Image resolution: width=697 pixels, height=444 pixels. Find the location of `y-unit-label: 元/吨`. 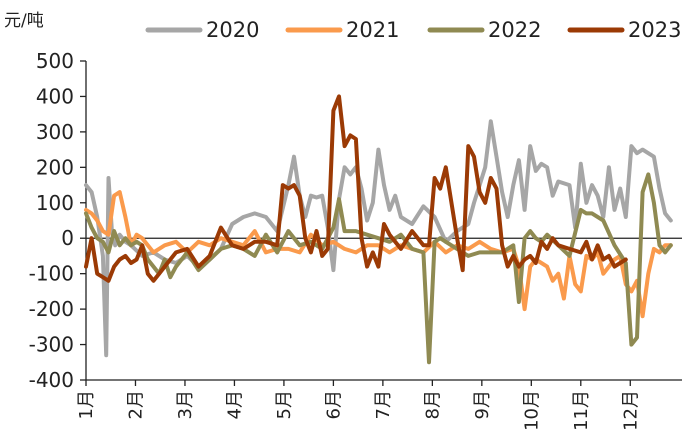

y-unit-label: 元/吨 is located at coordinates (24, 21).